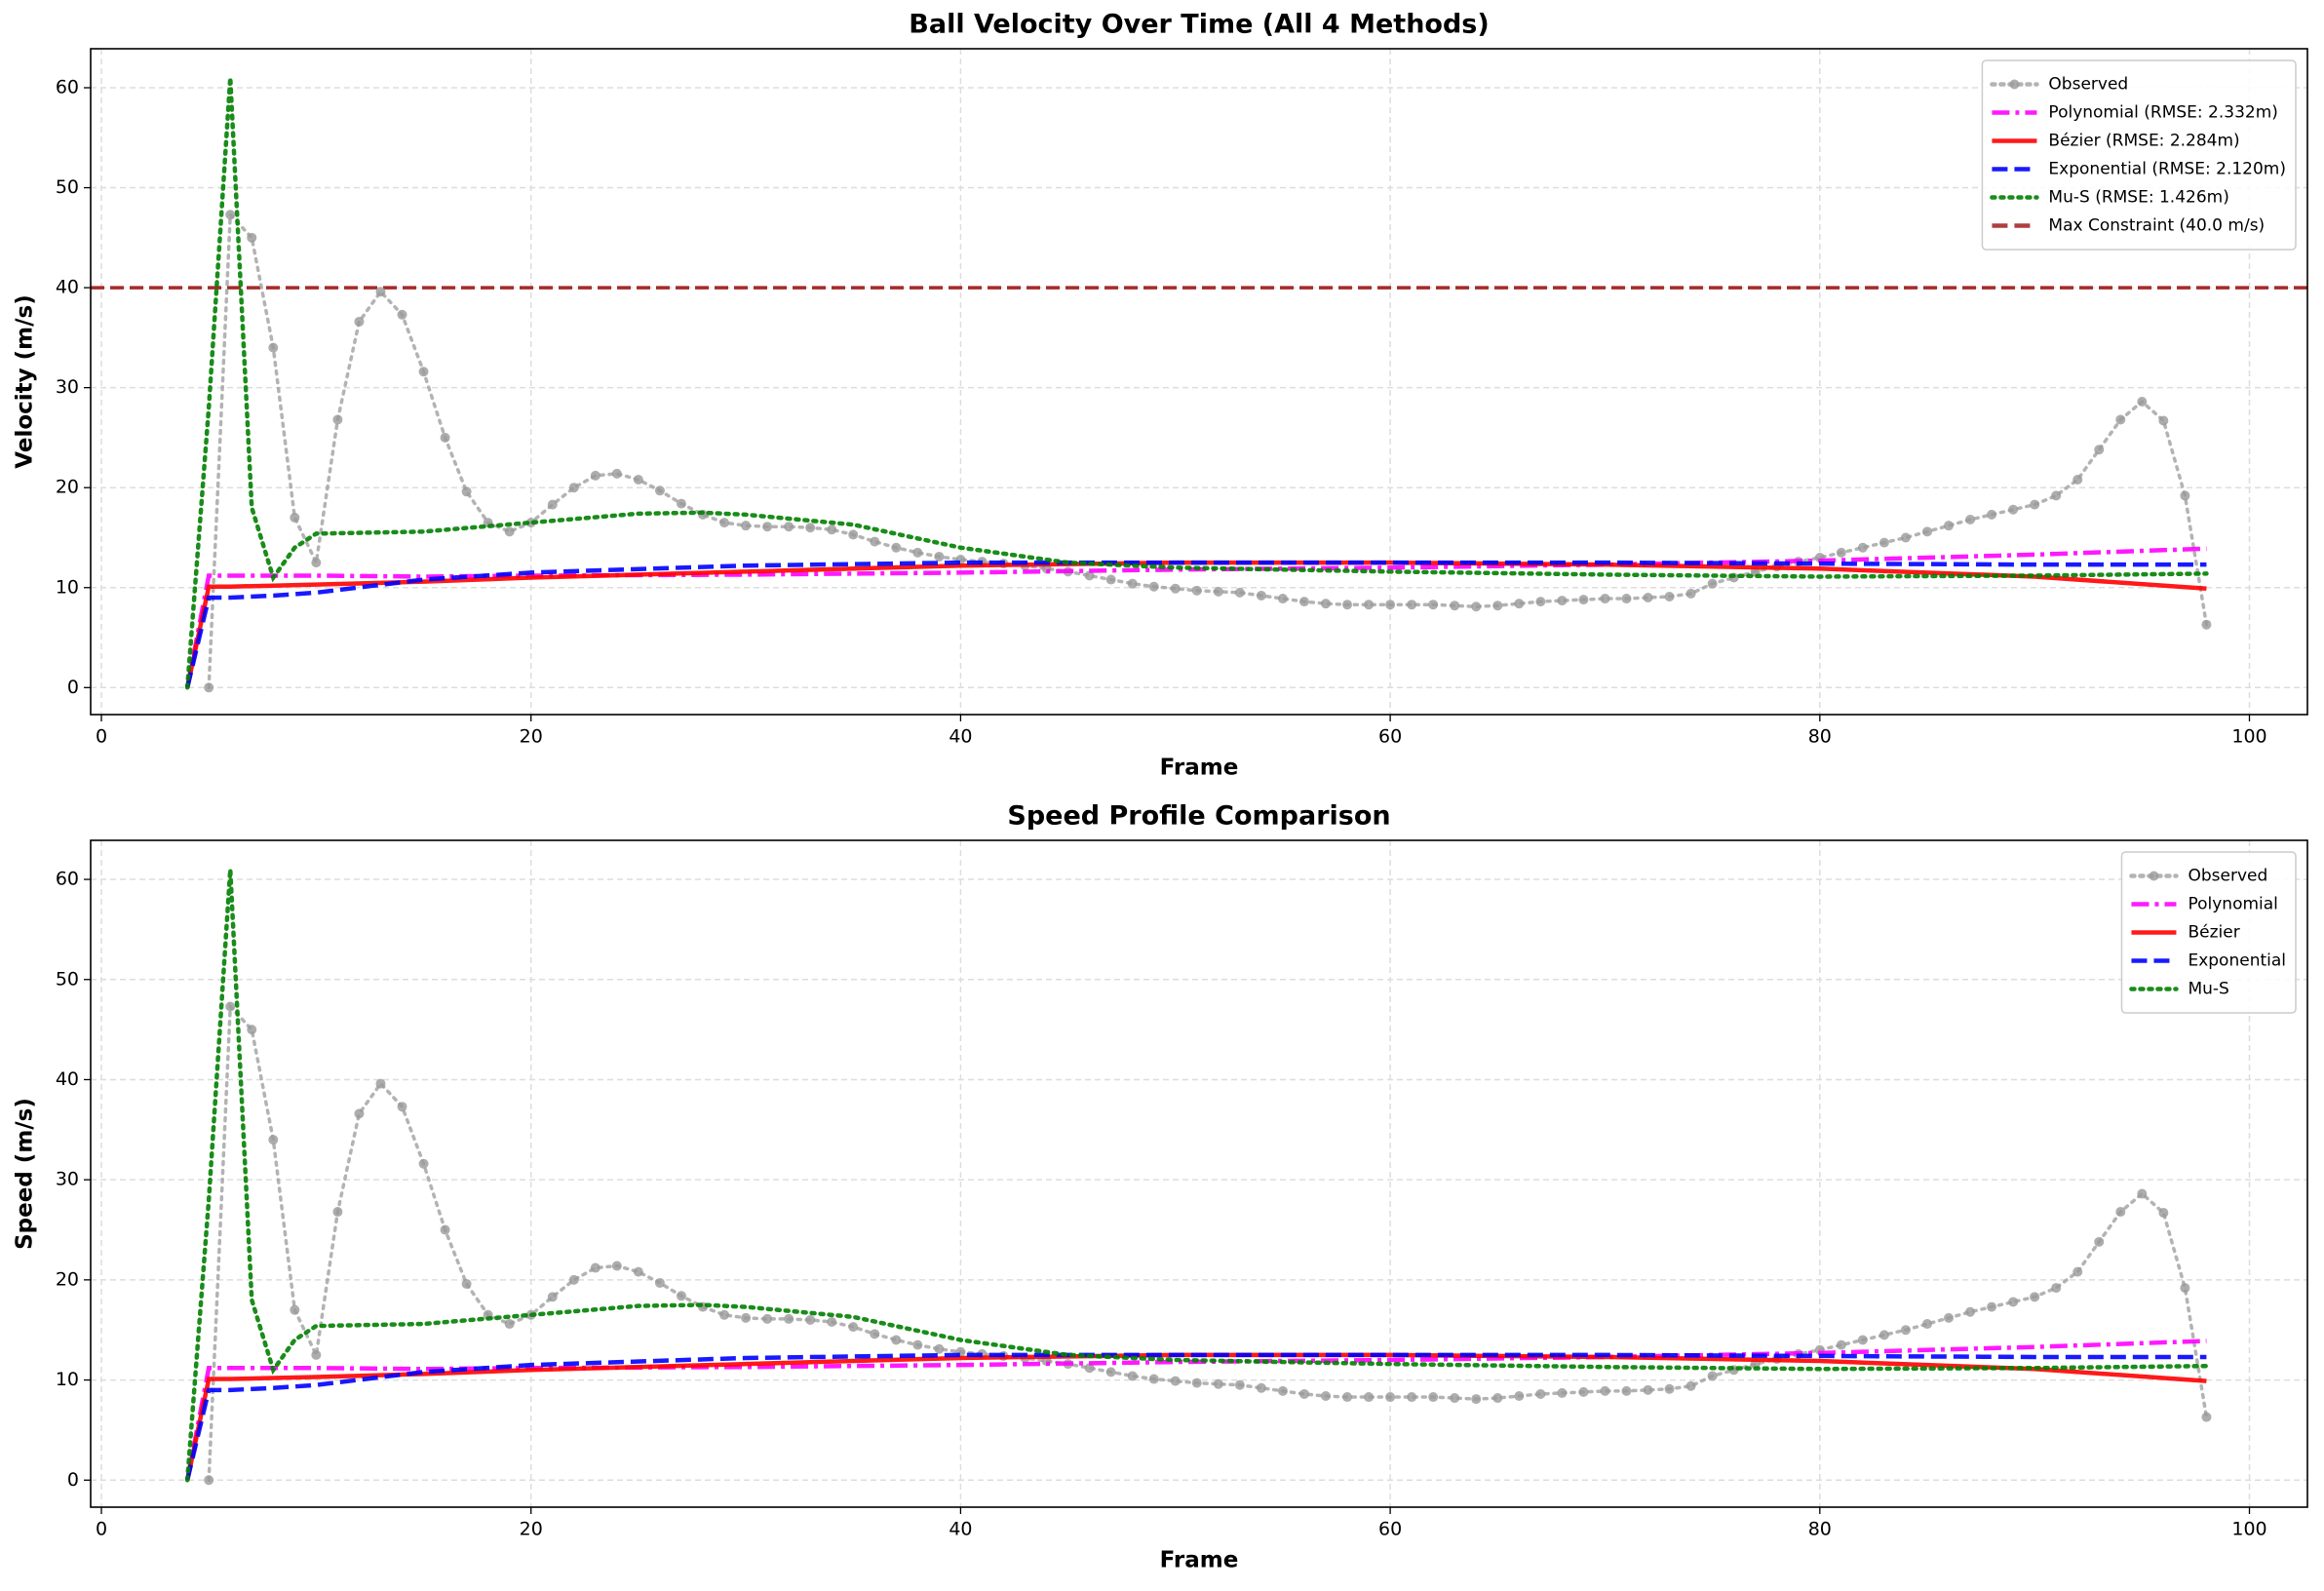 This screenshot has height=1591, width=2324. I want to click on legend-label: Mu-S, so click(2208, 989).